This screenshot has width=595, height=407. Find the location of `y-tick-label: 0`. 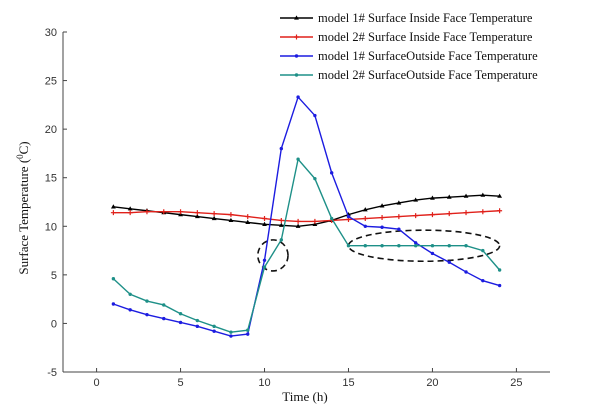

y-tick-label: 0 is located at coordinates (54, 324).